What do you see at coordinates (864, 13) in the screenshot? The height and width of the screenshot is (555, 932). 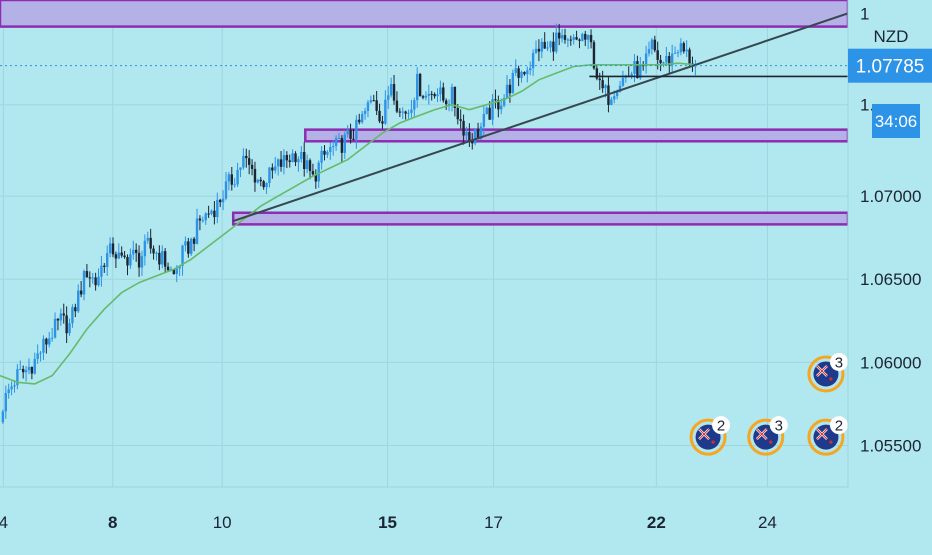 I see `y-tick-label: 1` at bounding box center [864, 13].